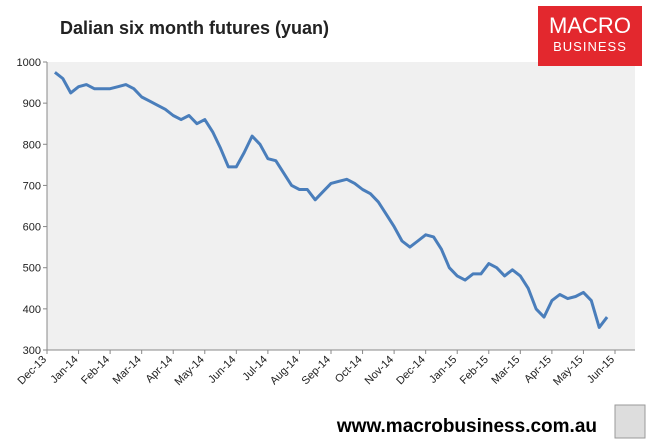  I want to click on x-tick-label: Mar-14, so click(127, 370).